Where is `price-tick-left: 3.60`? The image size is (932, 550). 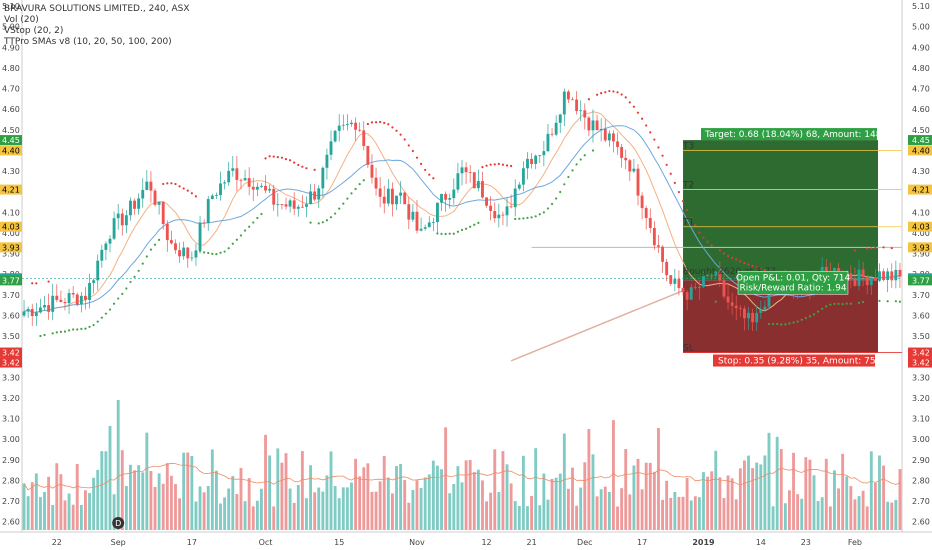
price-tick-left: 3.60 is located at coordinates (11, 315).